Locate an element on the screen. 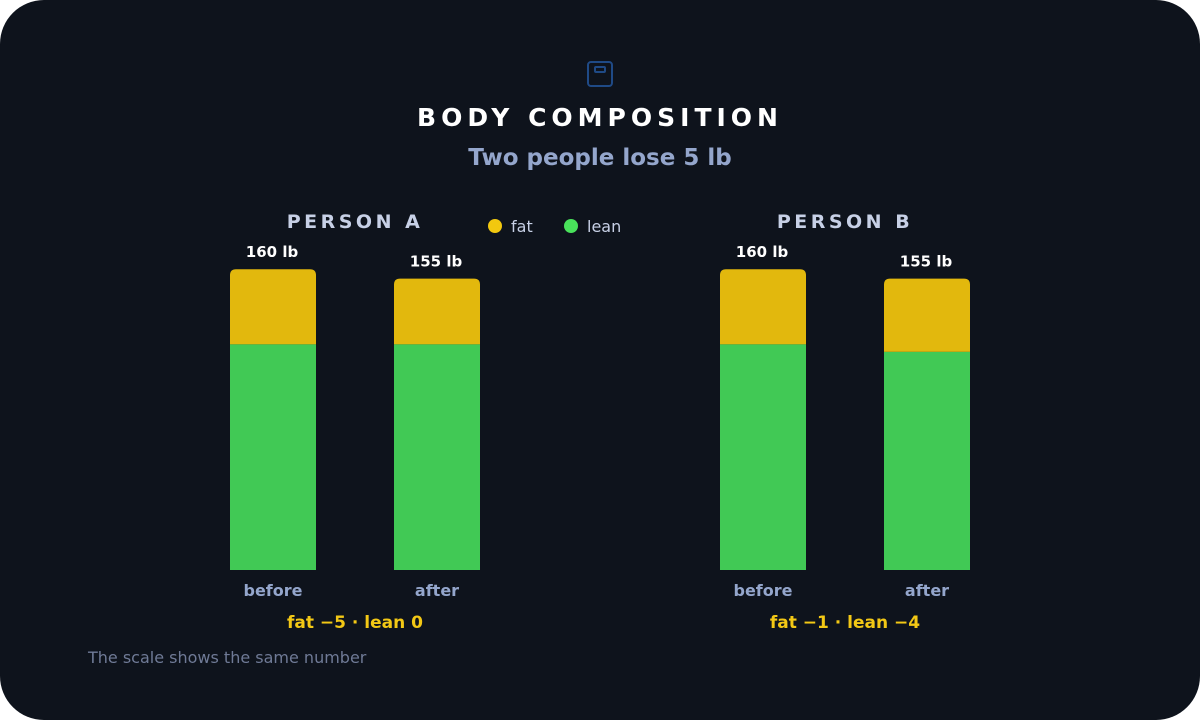 This screenshot has width=1200, height=720. person-a-after-lean-bar is located at coordinates (437, 457).